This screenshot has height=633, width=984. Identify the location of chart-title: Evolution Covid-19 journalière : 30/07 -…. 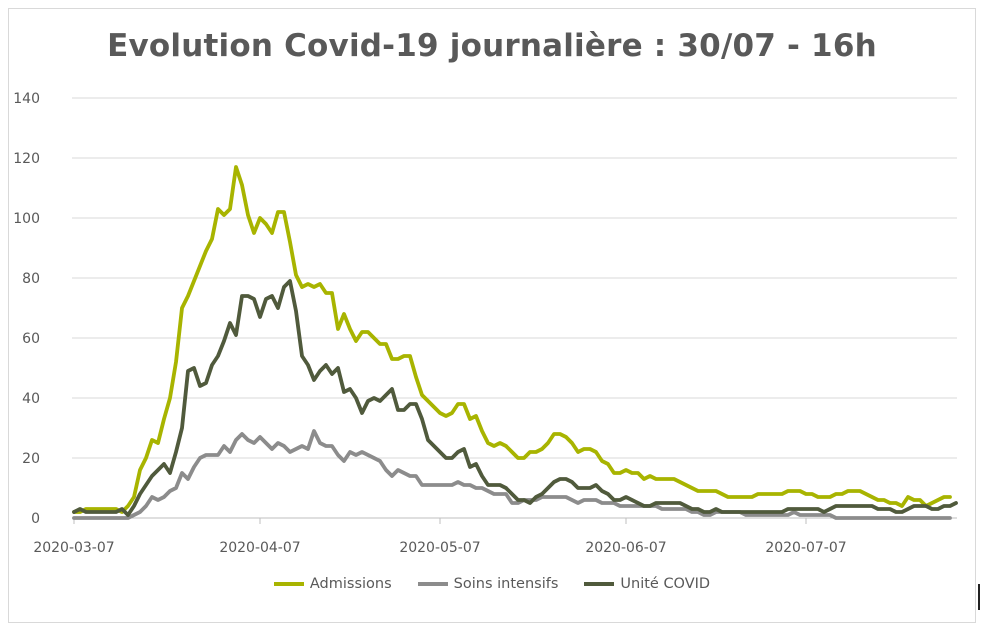
(492, 46).